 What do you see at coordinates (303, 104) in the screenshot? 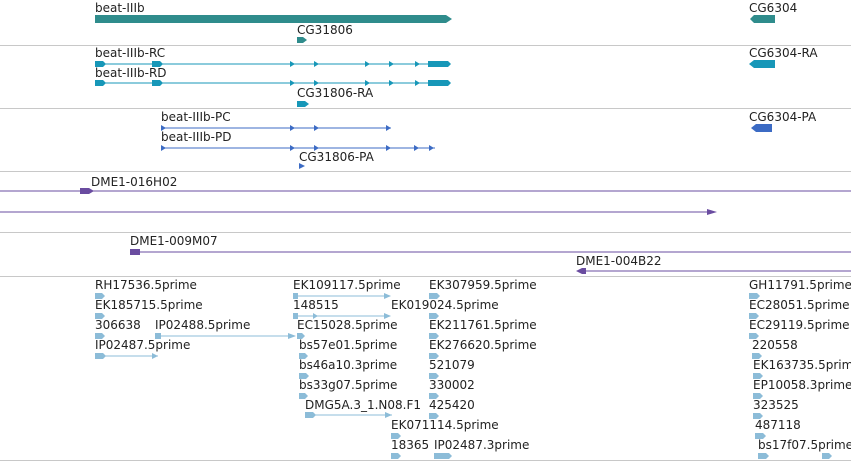
I see `transcript-CG31806-RA` at bounding box center [303, 104].